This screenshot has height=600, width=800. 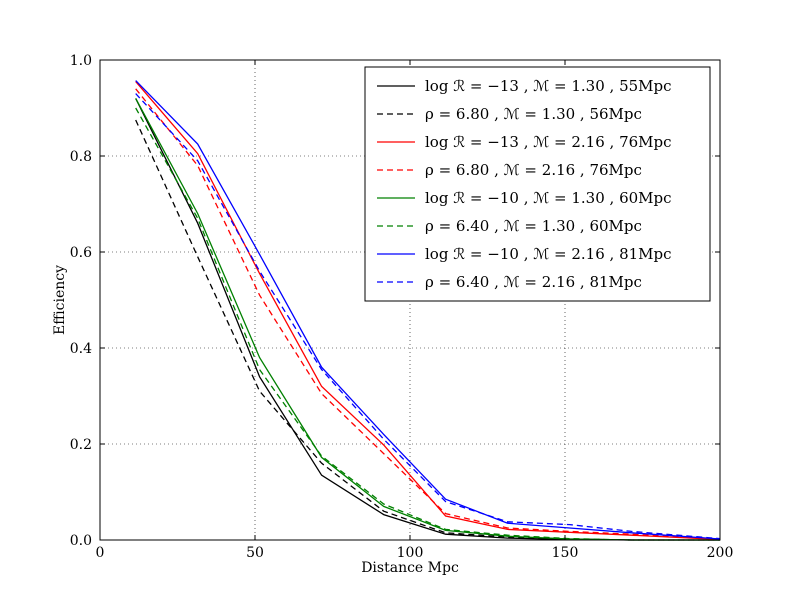 What do you see at coordinates (81, 445) in the screenshot?
I see `y-tick-label: 0.2` at bounding box center [81, 445].